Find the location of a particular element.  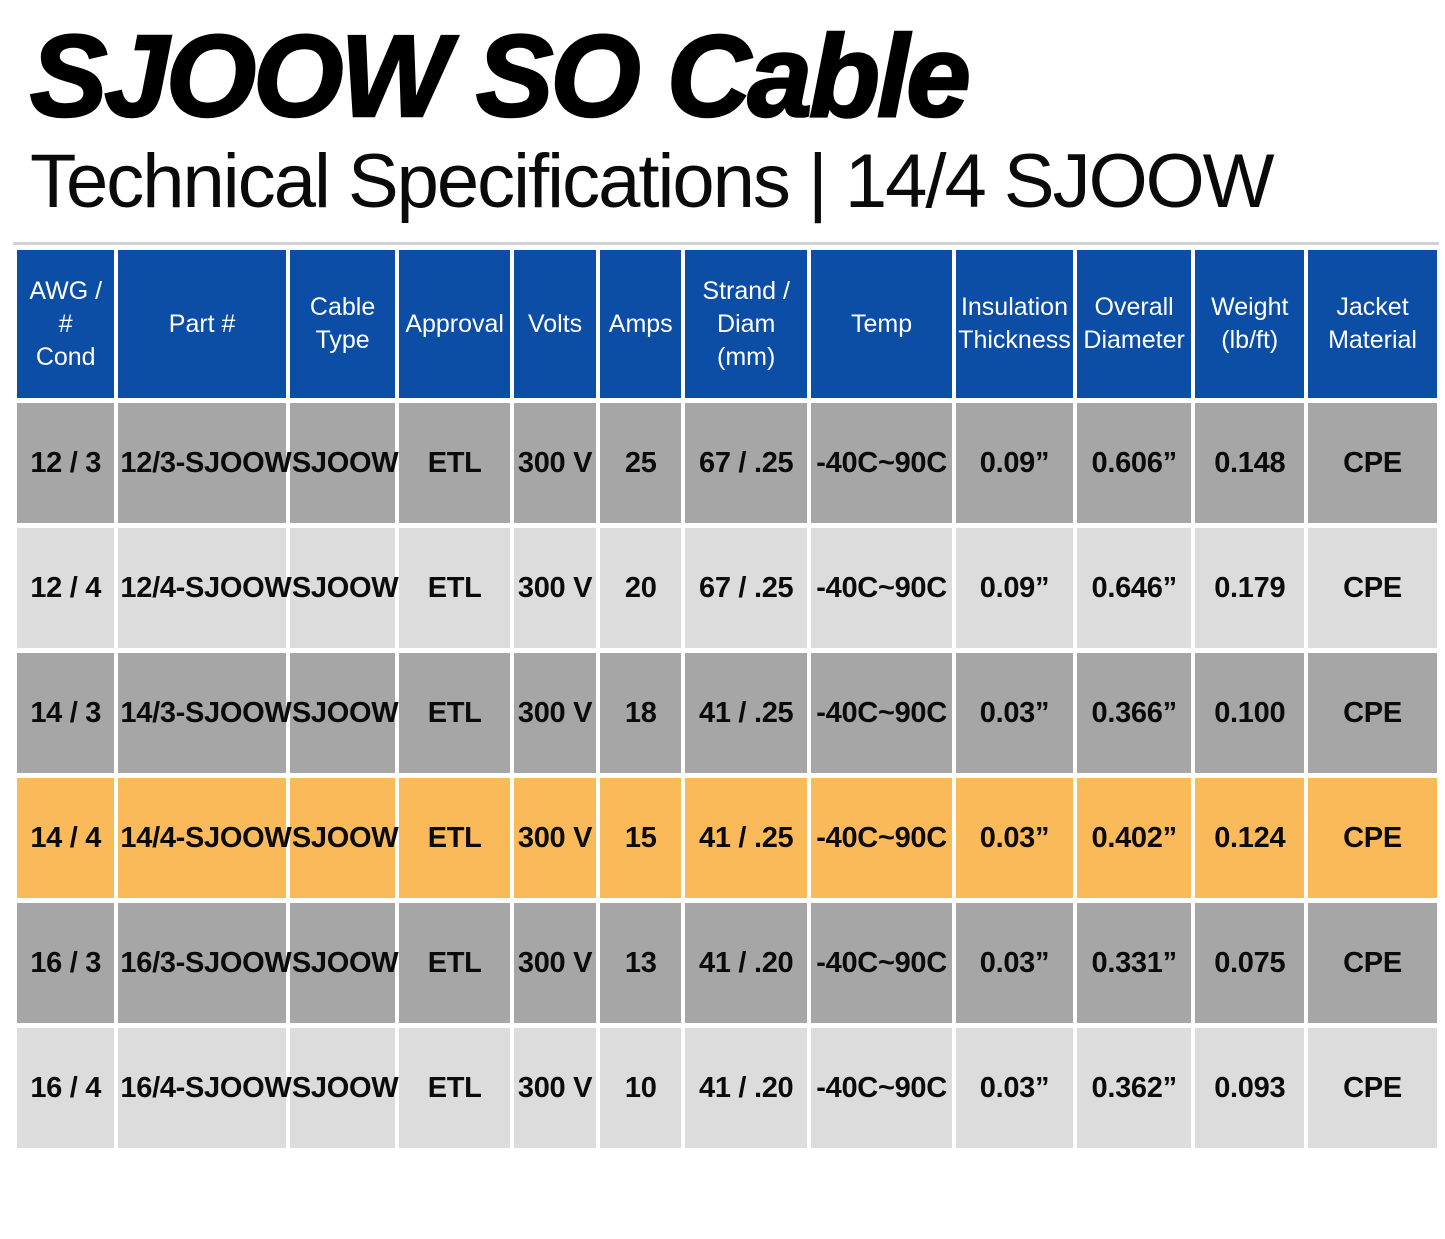

cell-awg: 12 / 3 is located at coordinates (66, 463).